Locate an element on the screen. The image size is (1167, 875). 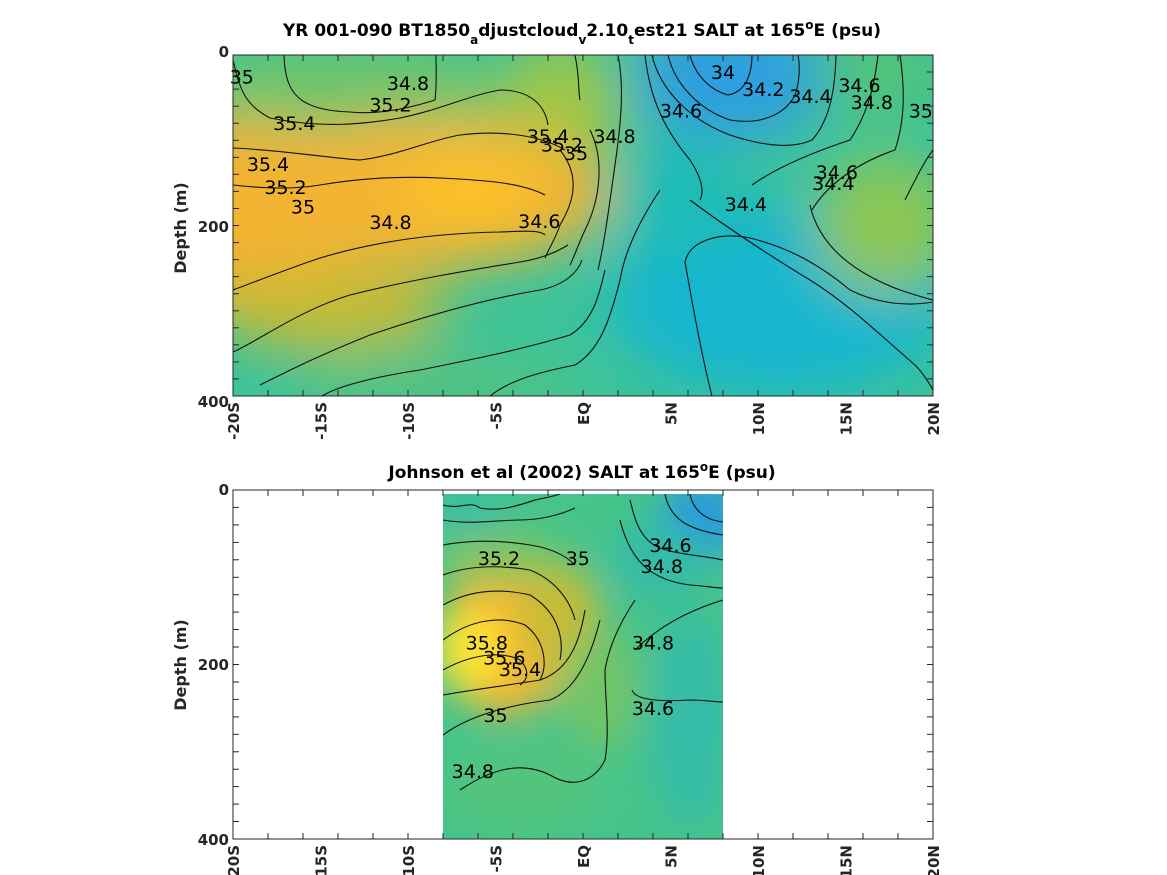
top-xtick-label-0: -20S is located at coordinates (234, 421).